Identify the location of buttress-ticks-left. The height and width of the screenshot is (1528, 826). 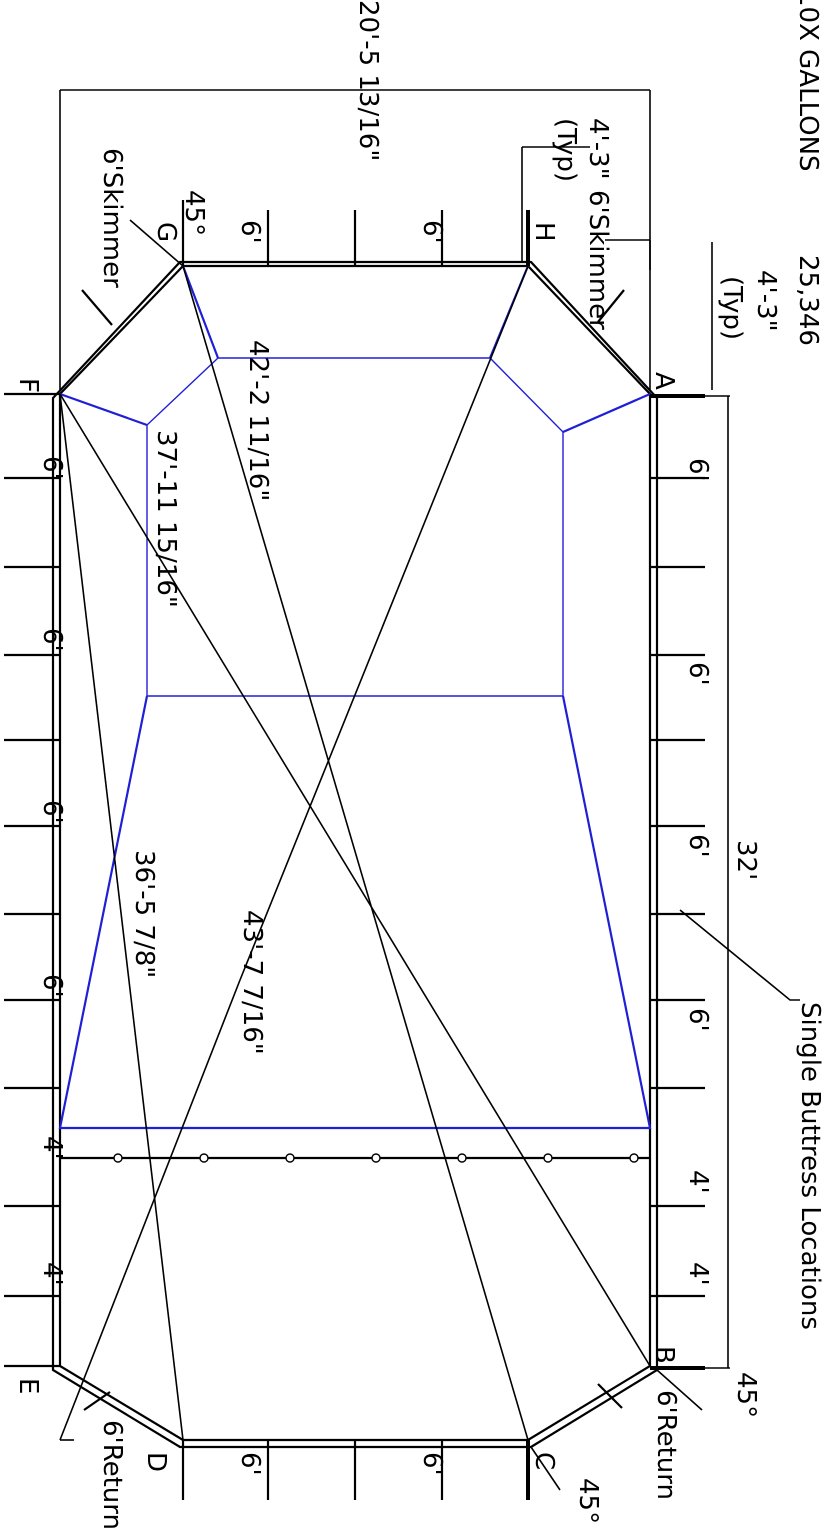
(32, 880).